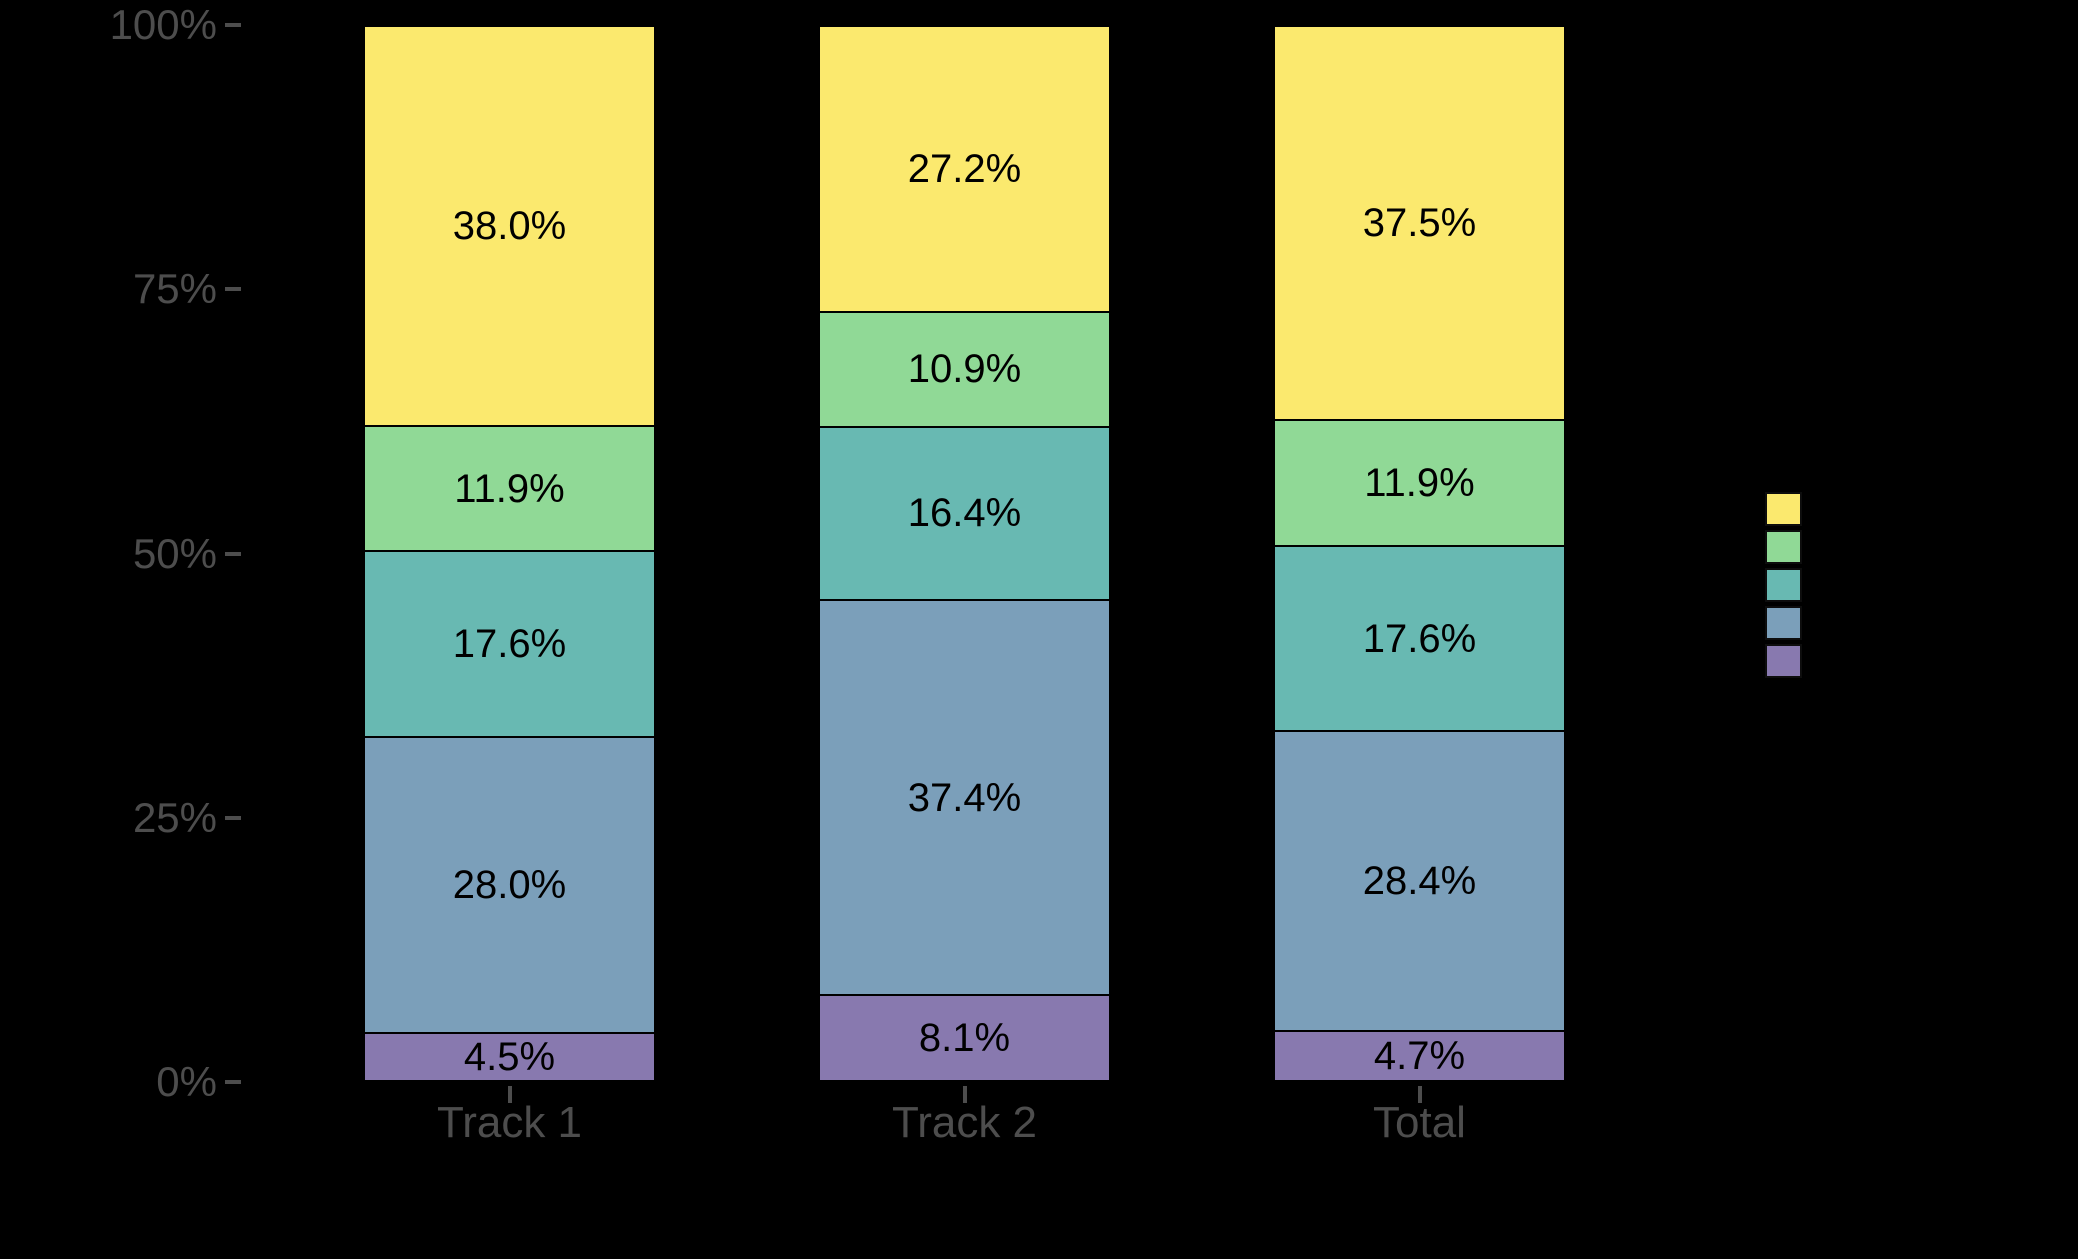 Image resolution: width=2078 pixels, height=1259 pixels. I want to click on y-axis-tick-label: 25%, so click(174, 817).